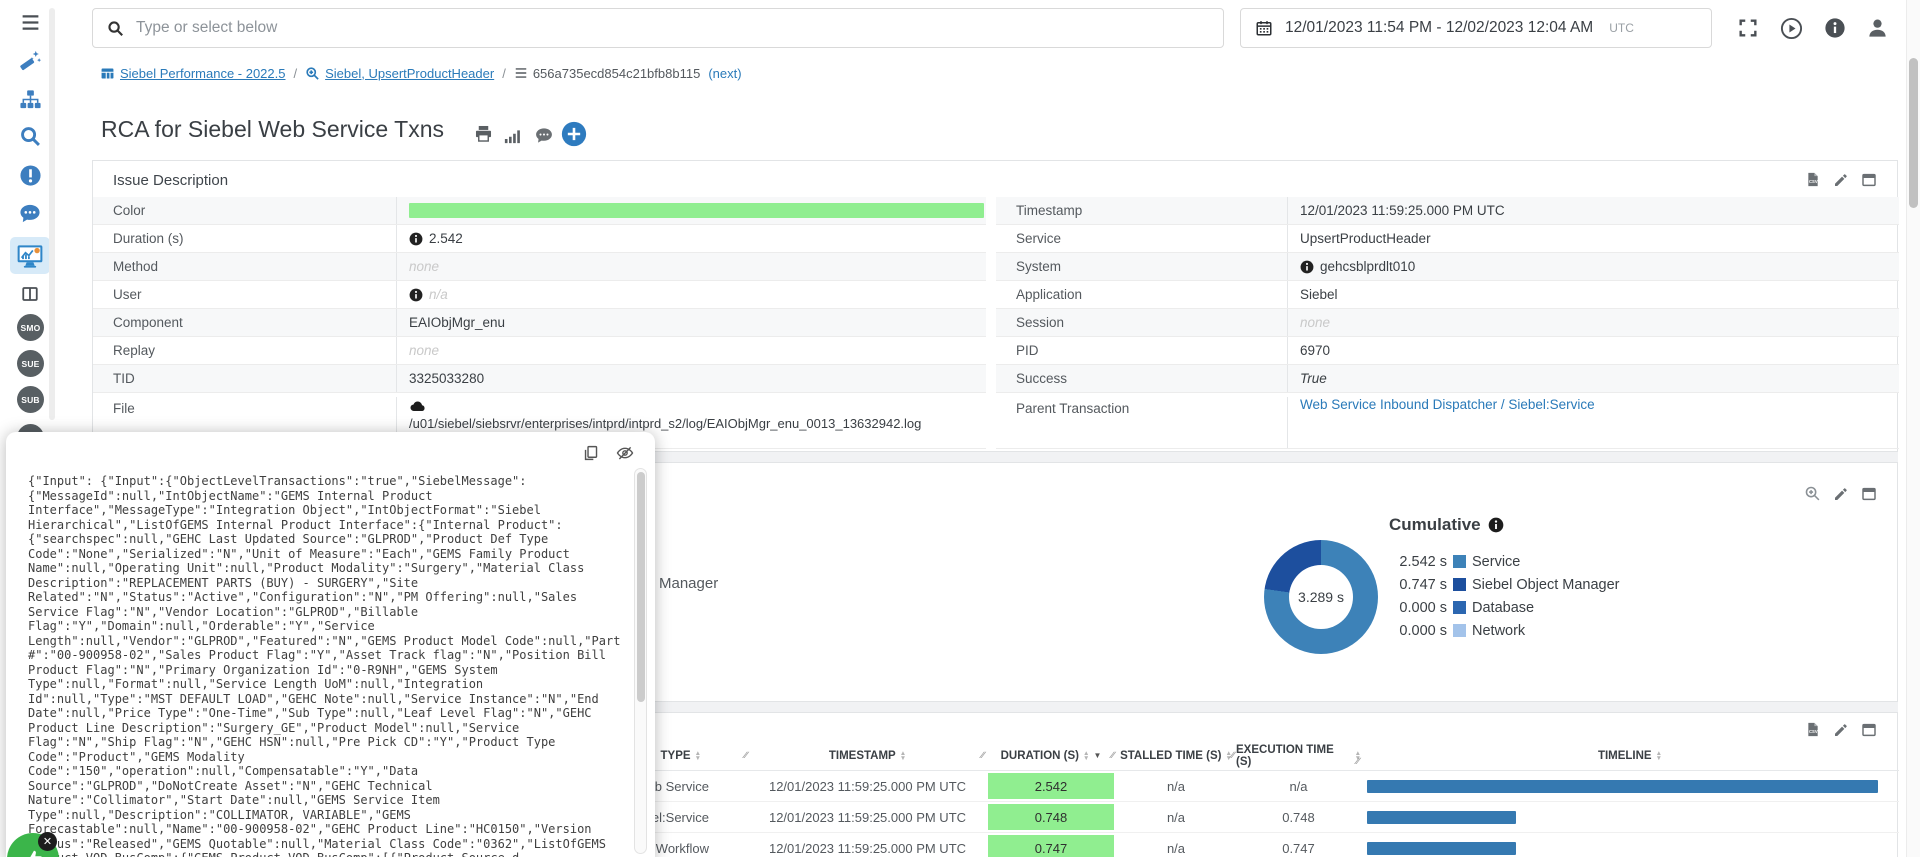 This screenshot has width=1920, height=857. What do you see at coordinates (1447, 379) in the screenshot?
I see `issue-row-success: Success True` at bounding box center [1447, 379].